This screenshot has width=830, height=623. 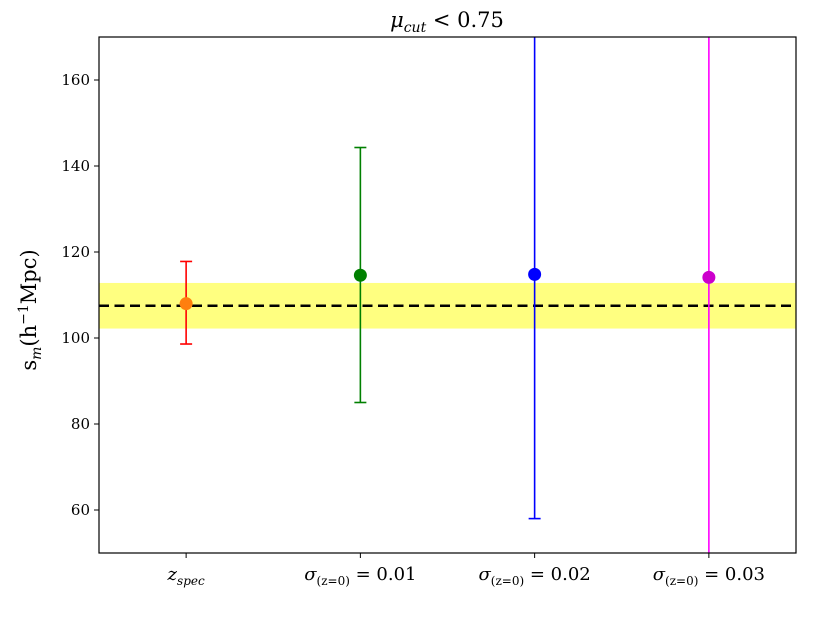 I want to click on chart-title-rest: < 0.75, so click(x=465, y=20).